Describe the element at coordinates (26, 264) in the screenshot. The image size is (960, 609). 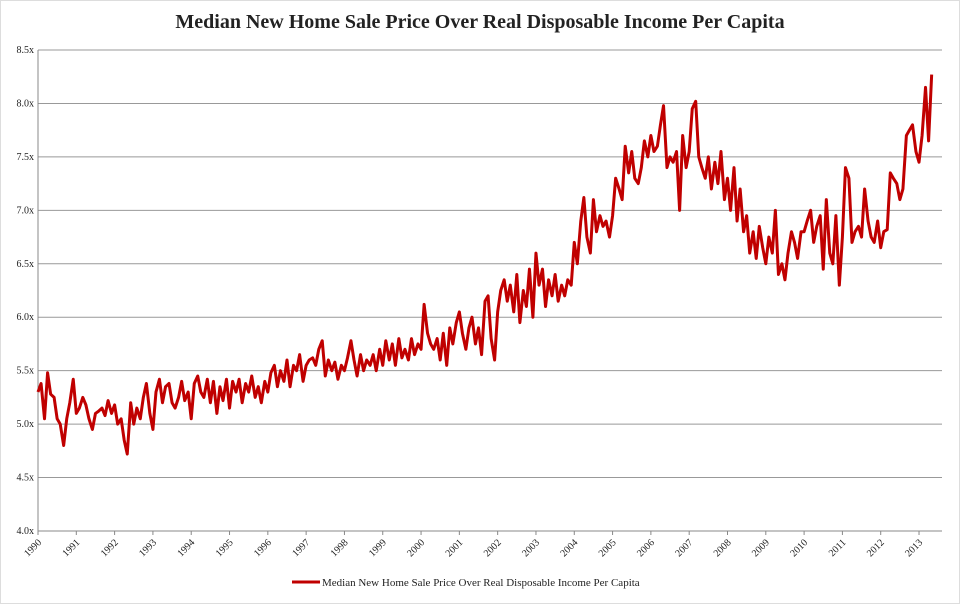
I see `y-tick-label: 6.5x` at that location.